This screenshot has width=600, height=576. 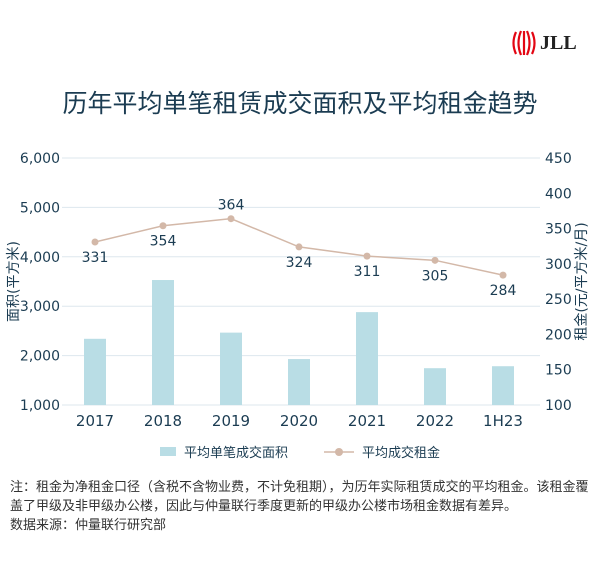 I want to click on x-tick-label: 2017, so click(x=95, y=421).